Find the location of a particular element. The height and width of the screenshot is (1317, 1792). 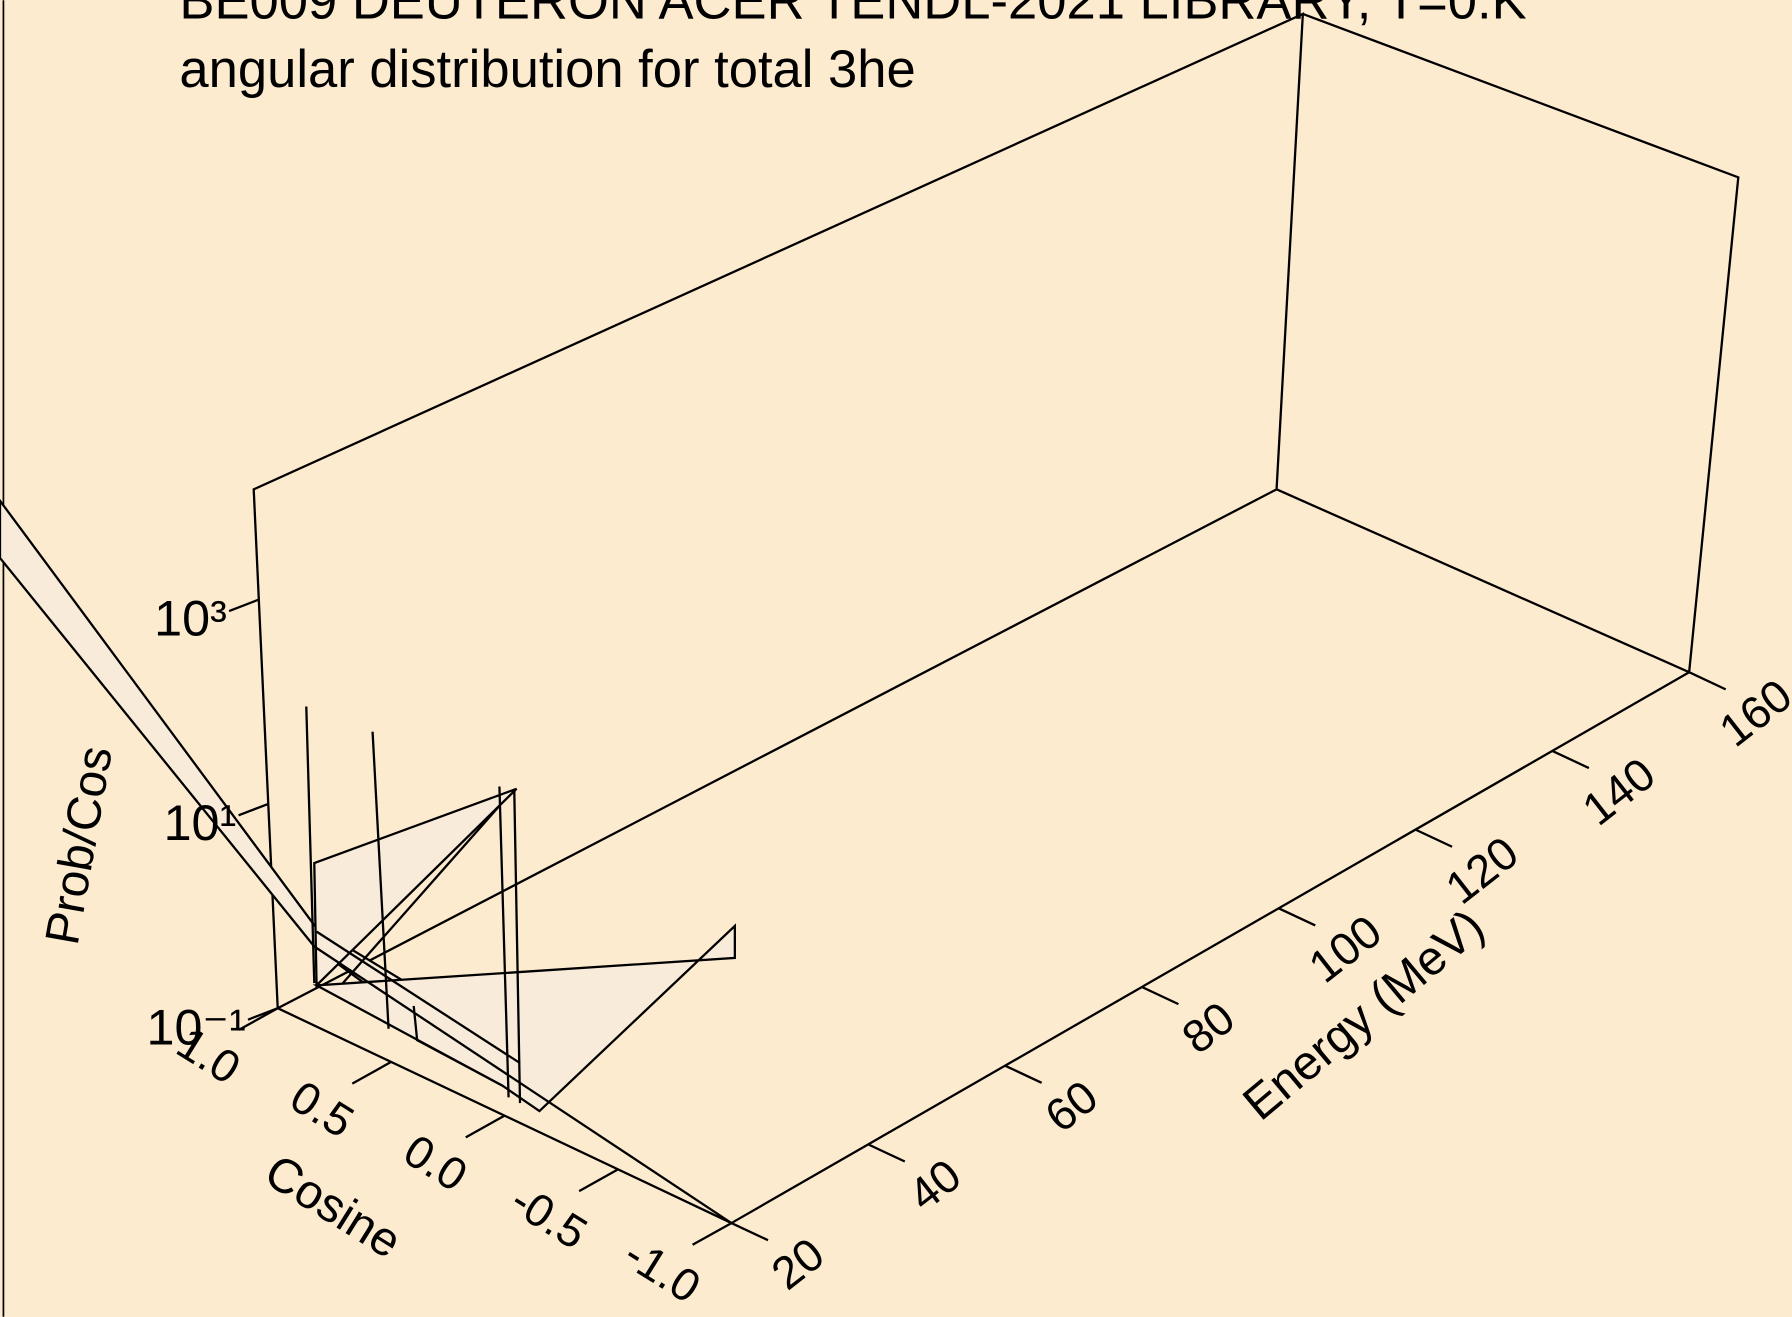

z-tick-label: 10⁻¹ is located at coordinates (196, 1026).